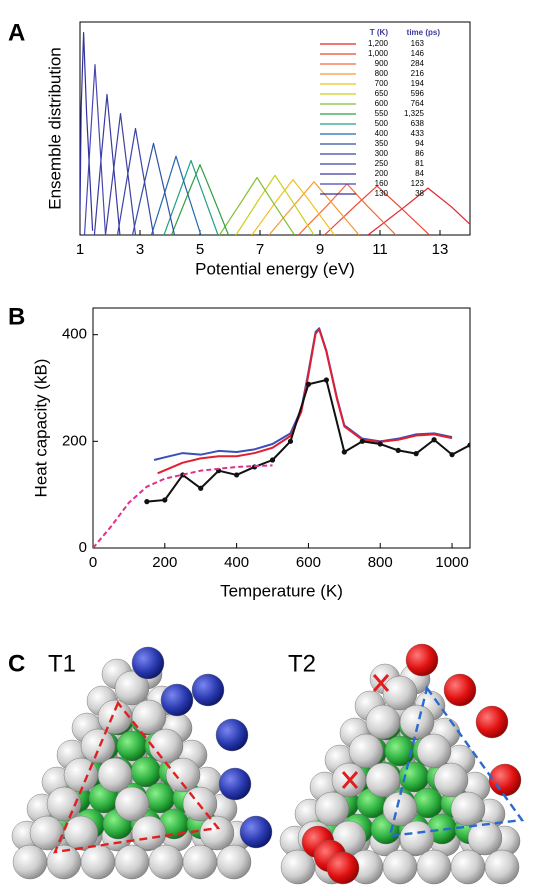 The image size is (535, 888). I want to click on legend-label: 1,000, so click(378, 53).